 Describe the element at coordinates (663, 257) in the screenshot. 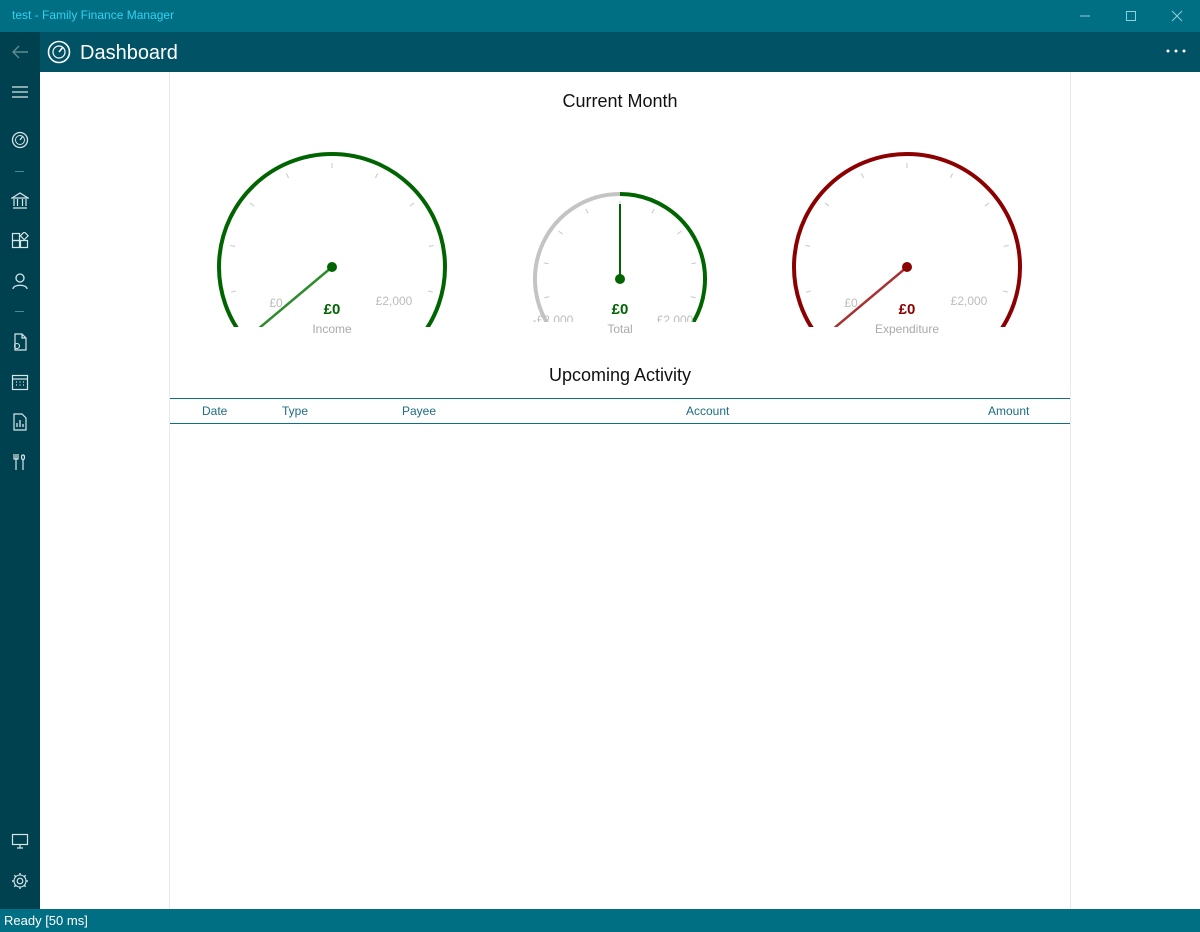

I see `gauge-arc-positive` at that location.